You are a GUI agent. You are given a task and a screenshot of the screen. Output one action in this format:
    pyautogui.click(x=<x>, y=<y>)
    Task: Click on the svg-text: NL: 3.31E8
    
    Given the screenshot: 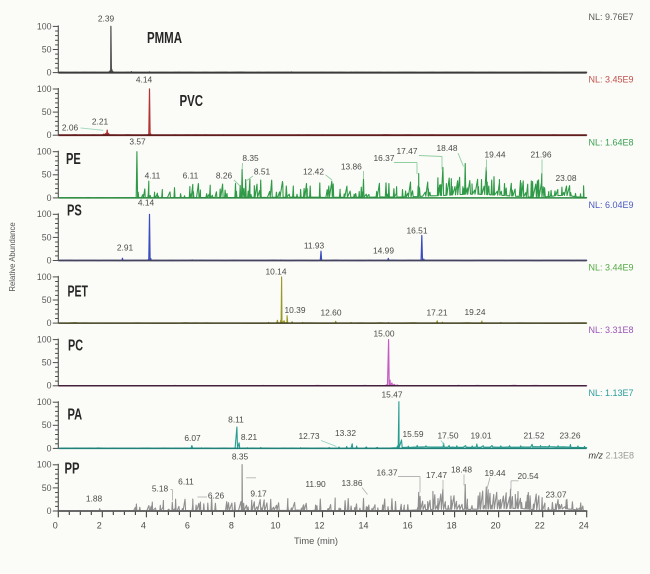 What is the action you would take?
    pyautogui.click(x=611, y=330)
    